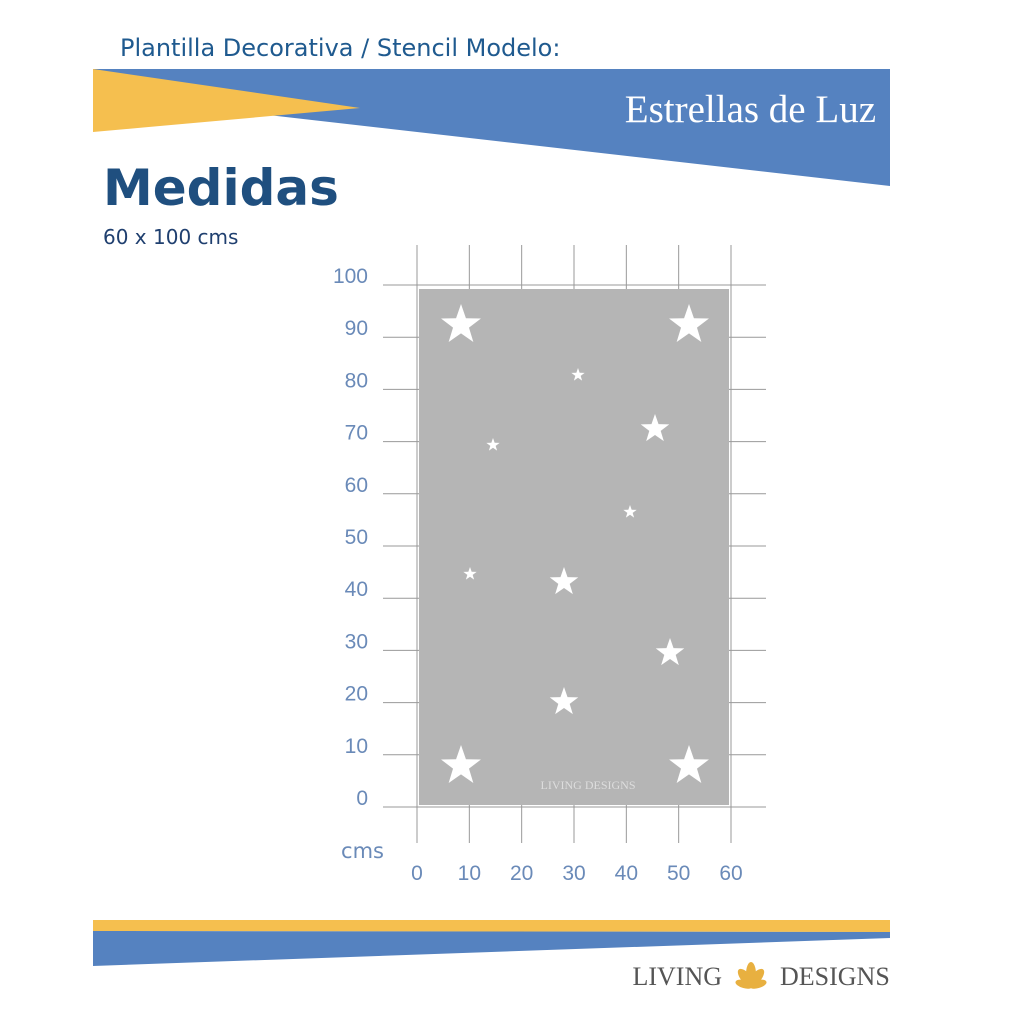 Image resolution: width=1024 pixels, height=1024 pixels. I want to click on x-tick-label: 20, so click(521, 873).